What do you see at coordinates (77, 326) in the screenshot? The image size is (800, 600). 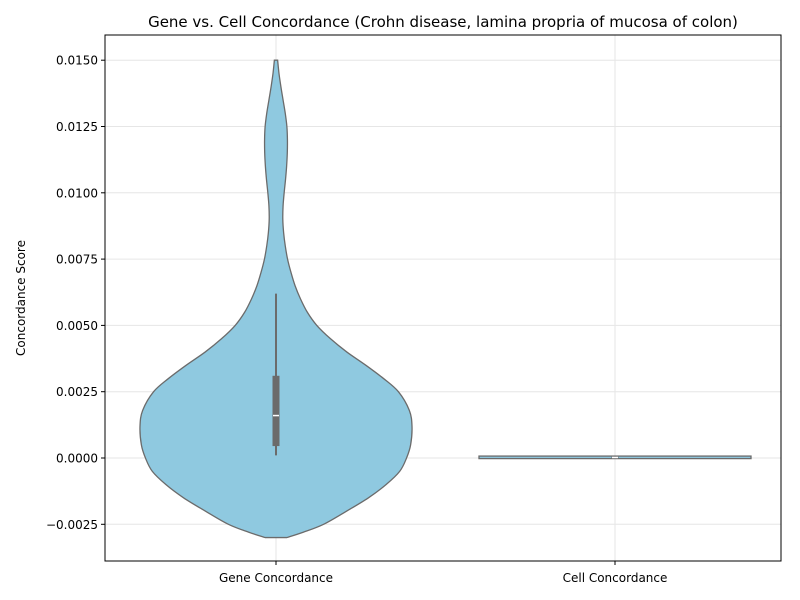 I see `y-tick-label: 0.0050` at bounding box center [77, 326].